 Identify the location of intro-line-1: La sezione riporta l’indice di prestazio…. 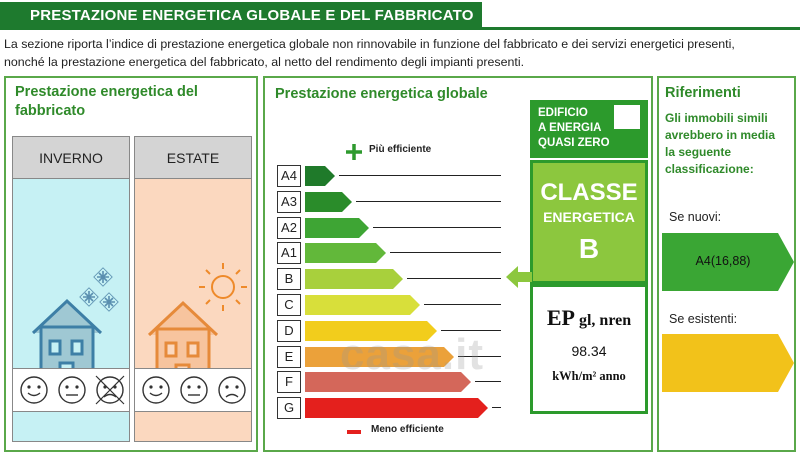
(369, 44).